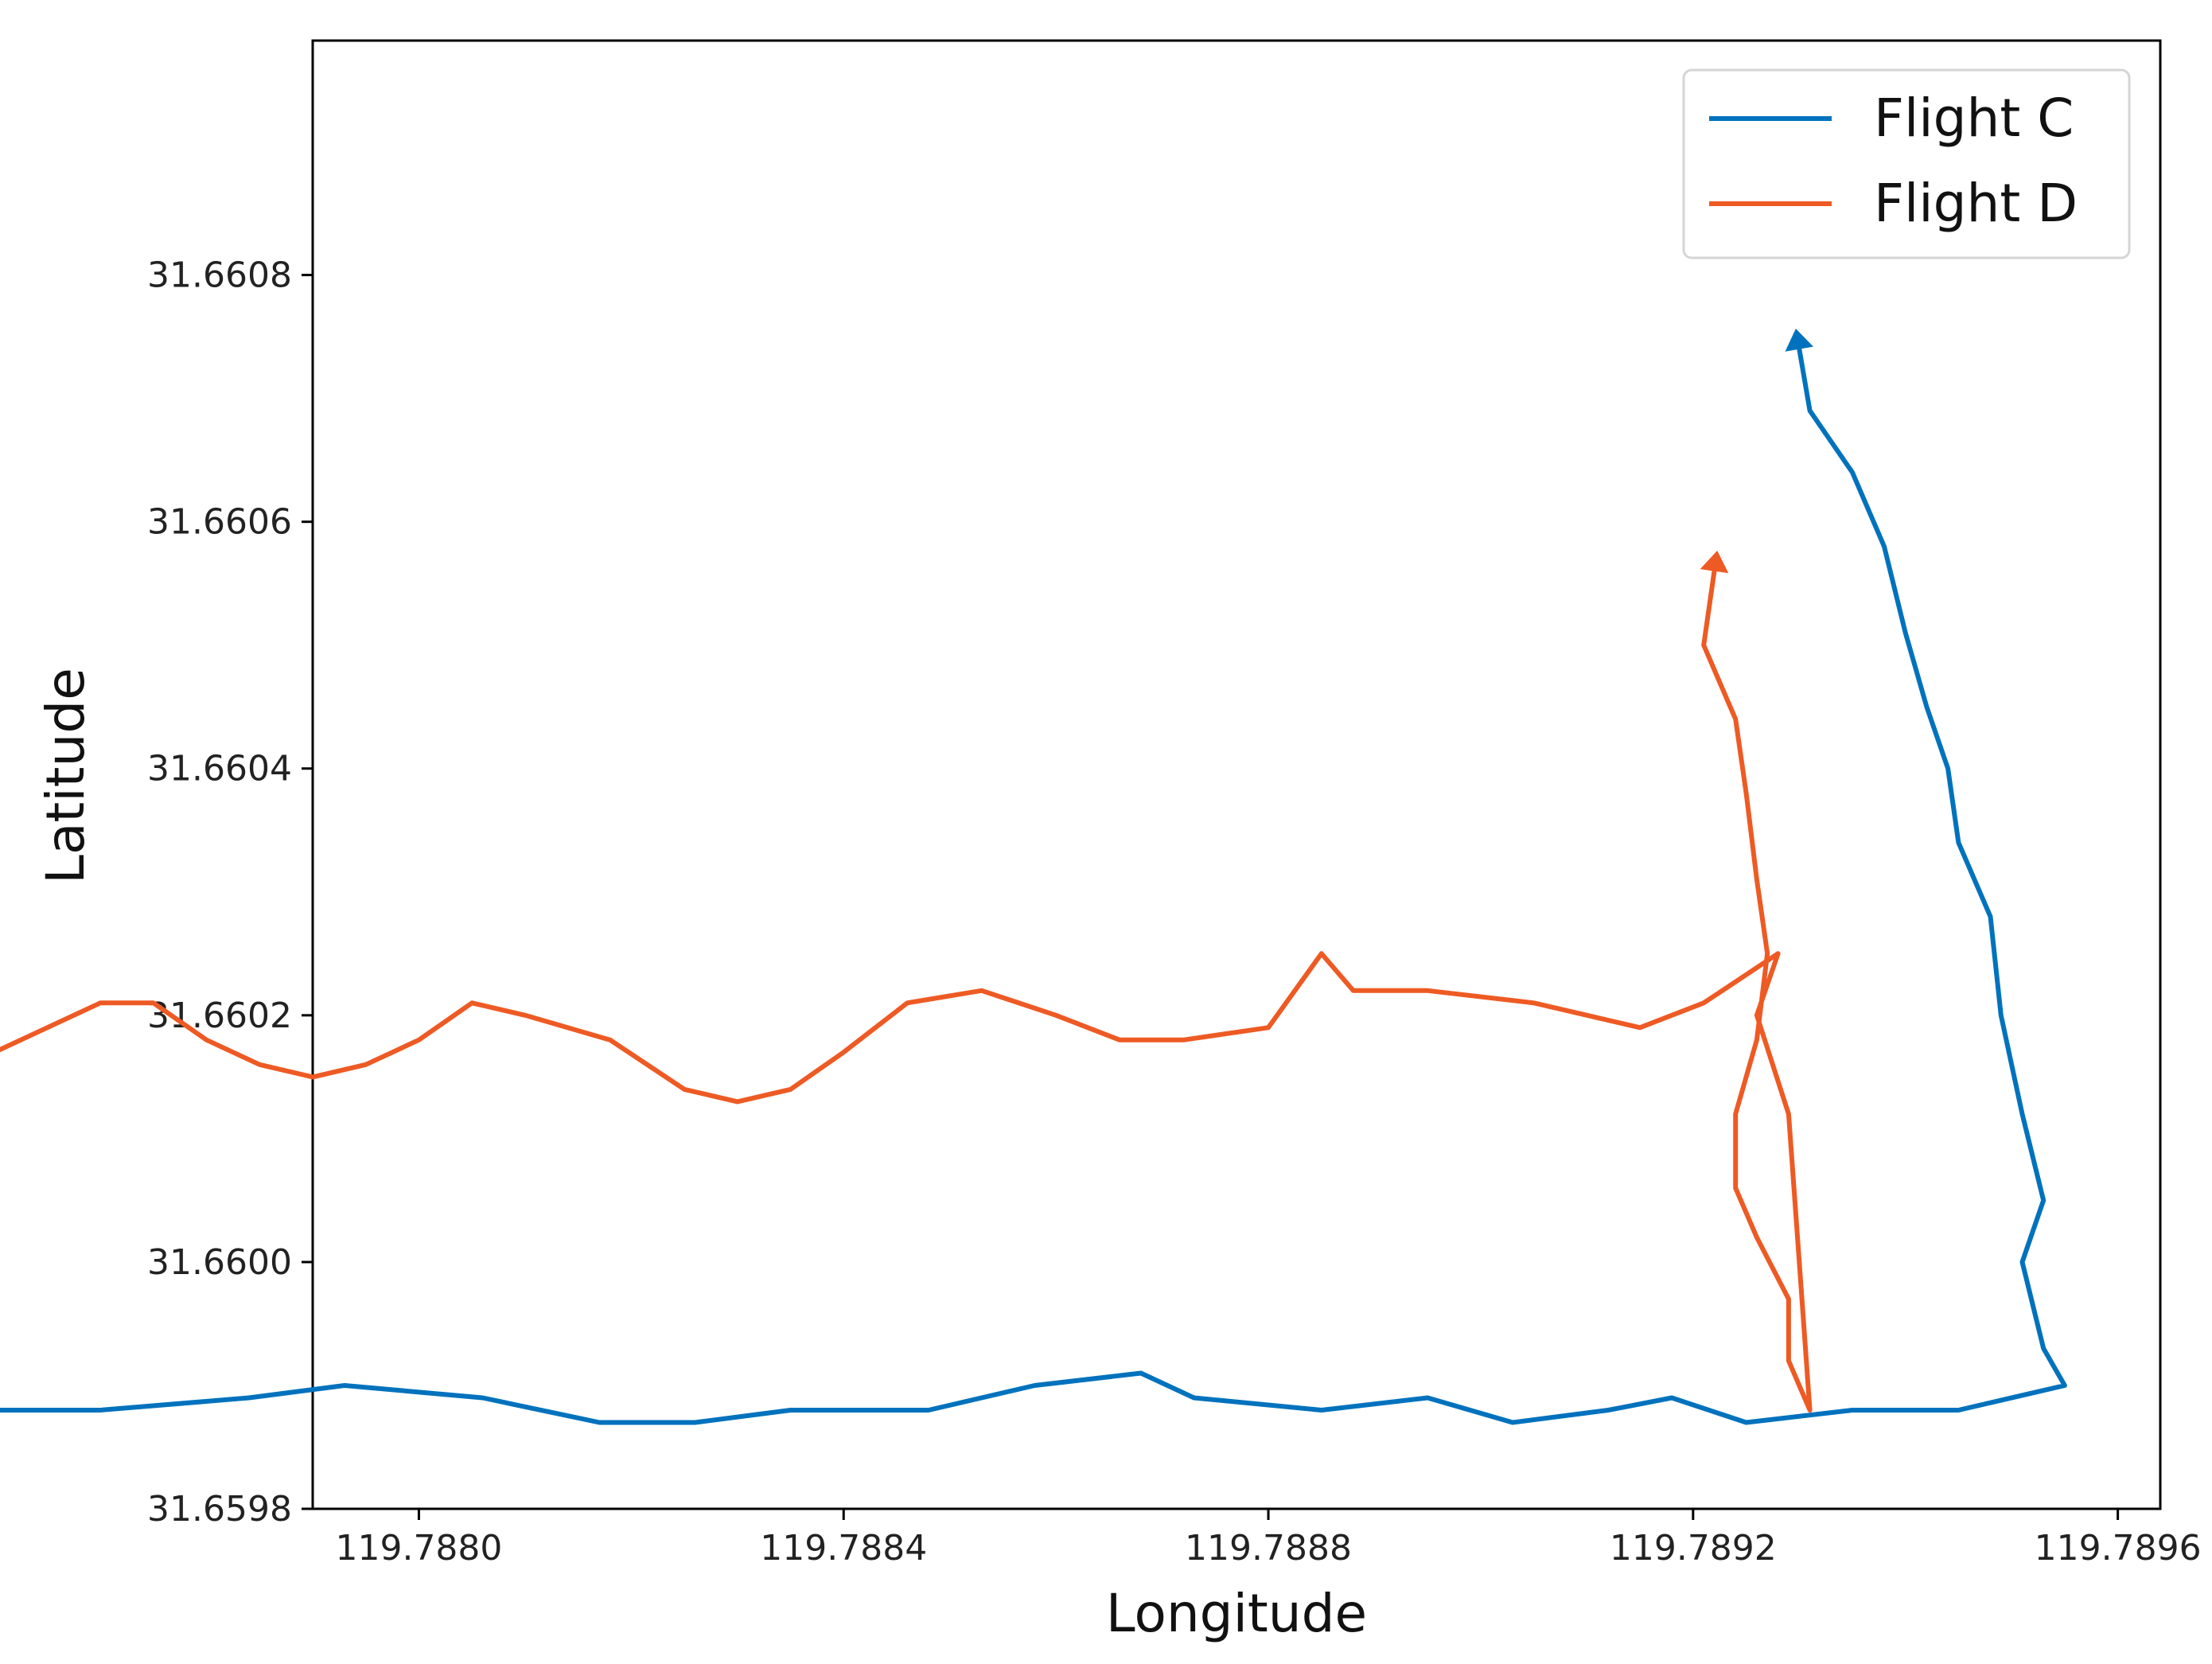 The width and height of the screenshot is (2212, 1664). I want to click on legend-label-flight-c: Flight C, so click(1974, 118).